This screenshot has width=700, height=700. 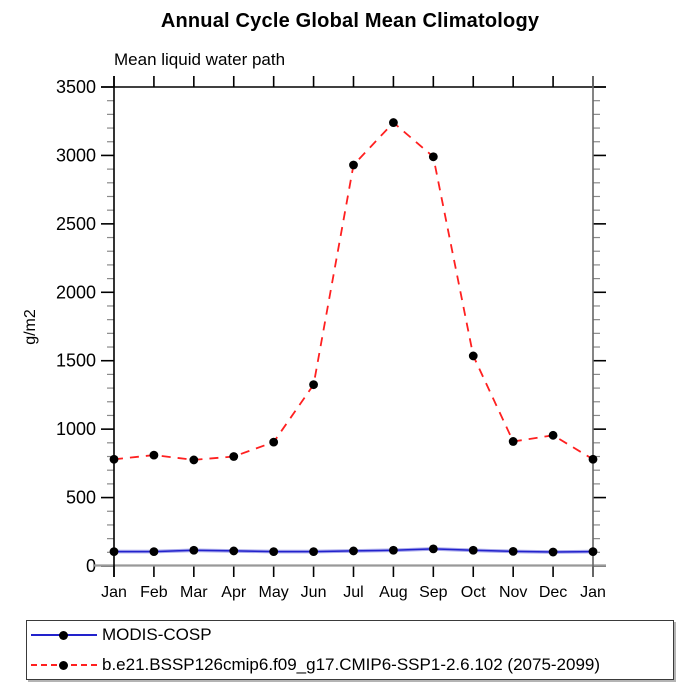 I want to click on legend-line-swatch-dashed-red, so click(x=64, y=665).